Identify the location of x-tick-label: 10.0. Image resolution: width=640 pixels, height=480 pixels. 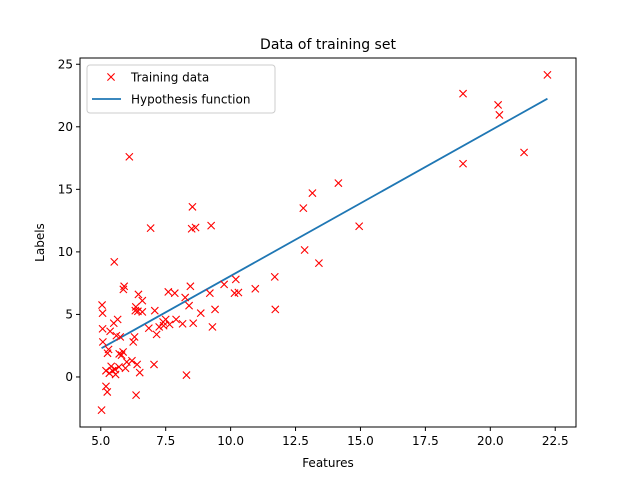
(230, 441).